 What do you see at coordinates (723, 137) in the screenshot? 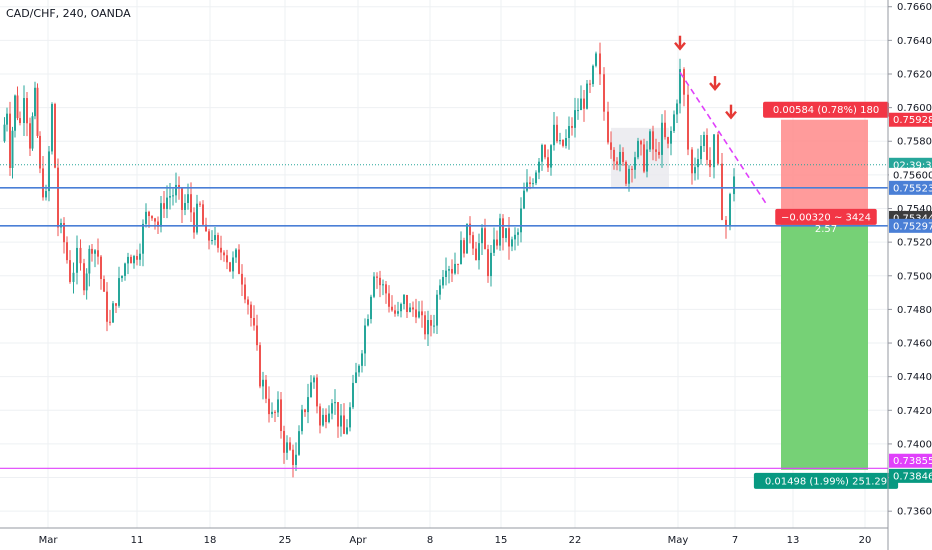
I see `trend-line` at bounding box center [723, 137].